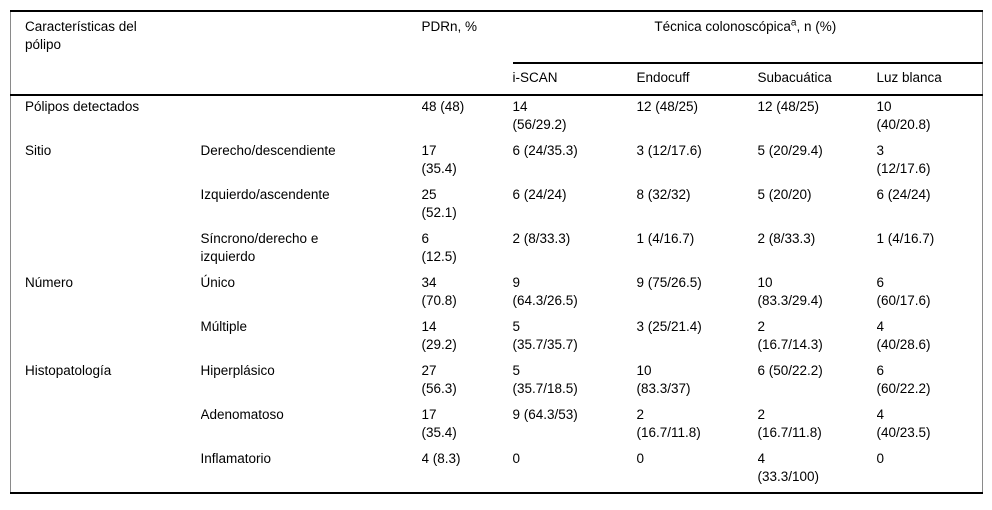 The width and height of the screenshot is (992, 510). What do you see at coordinates (903, 115) in the screenshot?
I see `table-cell: 10 (40/20.8)` at bounding box center [903, 115].